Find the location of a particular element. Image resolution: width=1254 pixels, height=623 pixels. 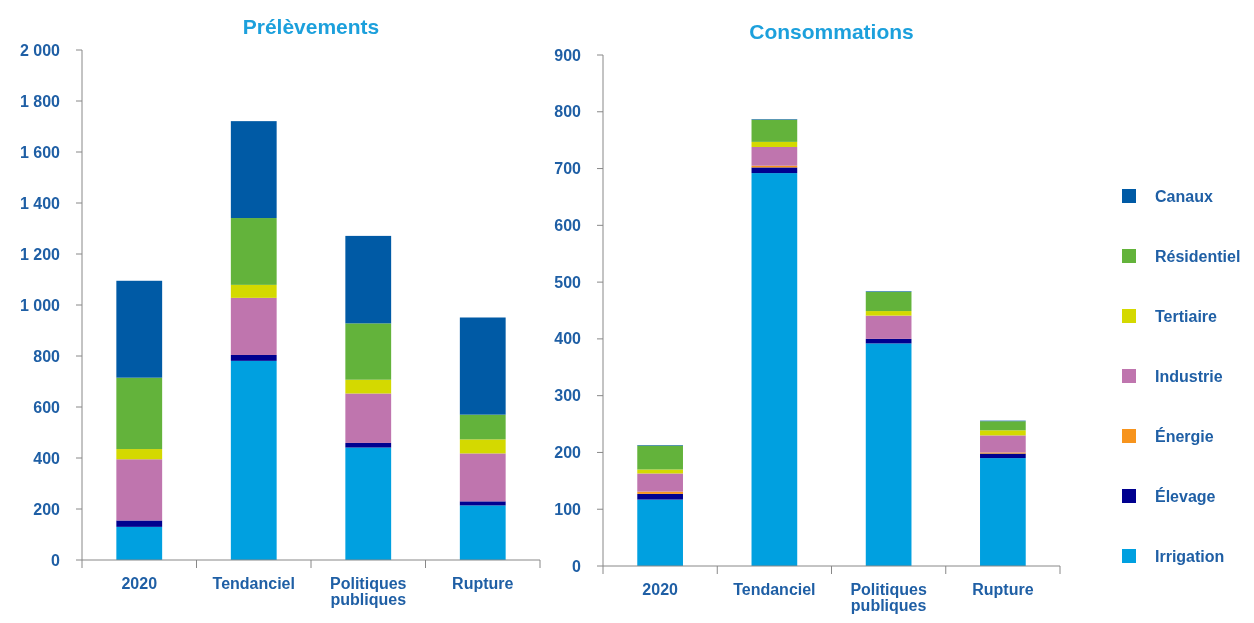

y-tick-label: 700 is located at coordinates (568, 169).